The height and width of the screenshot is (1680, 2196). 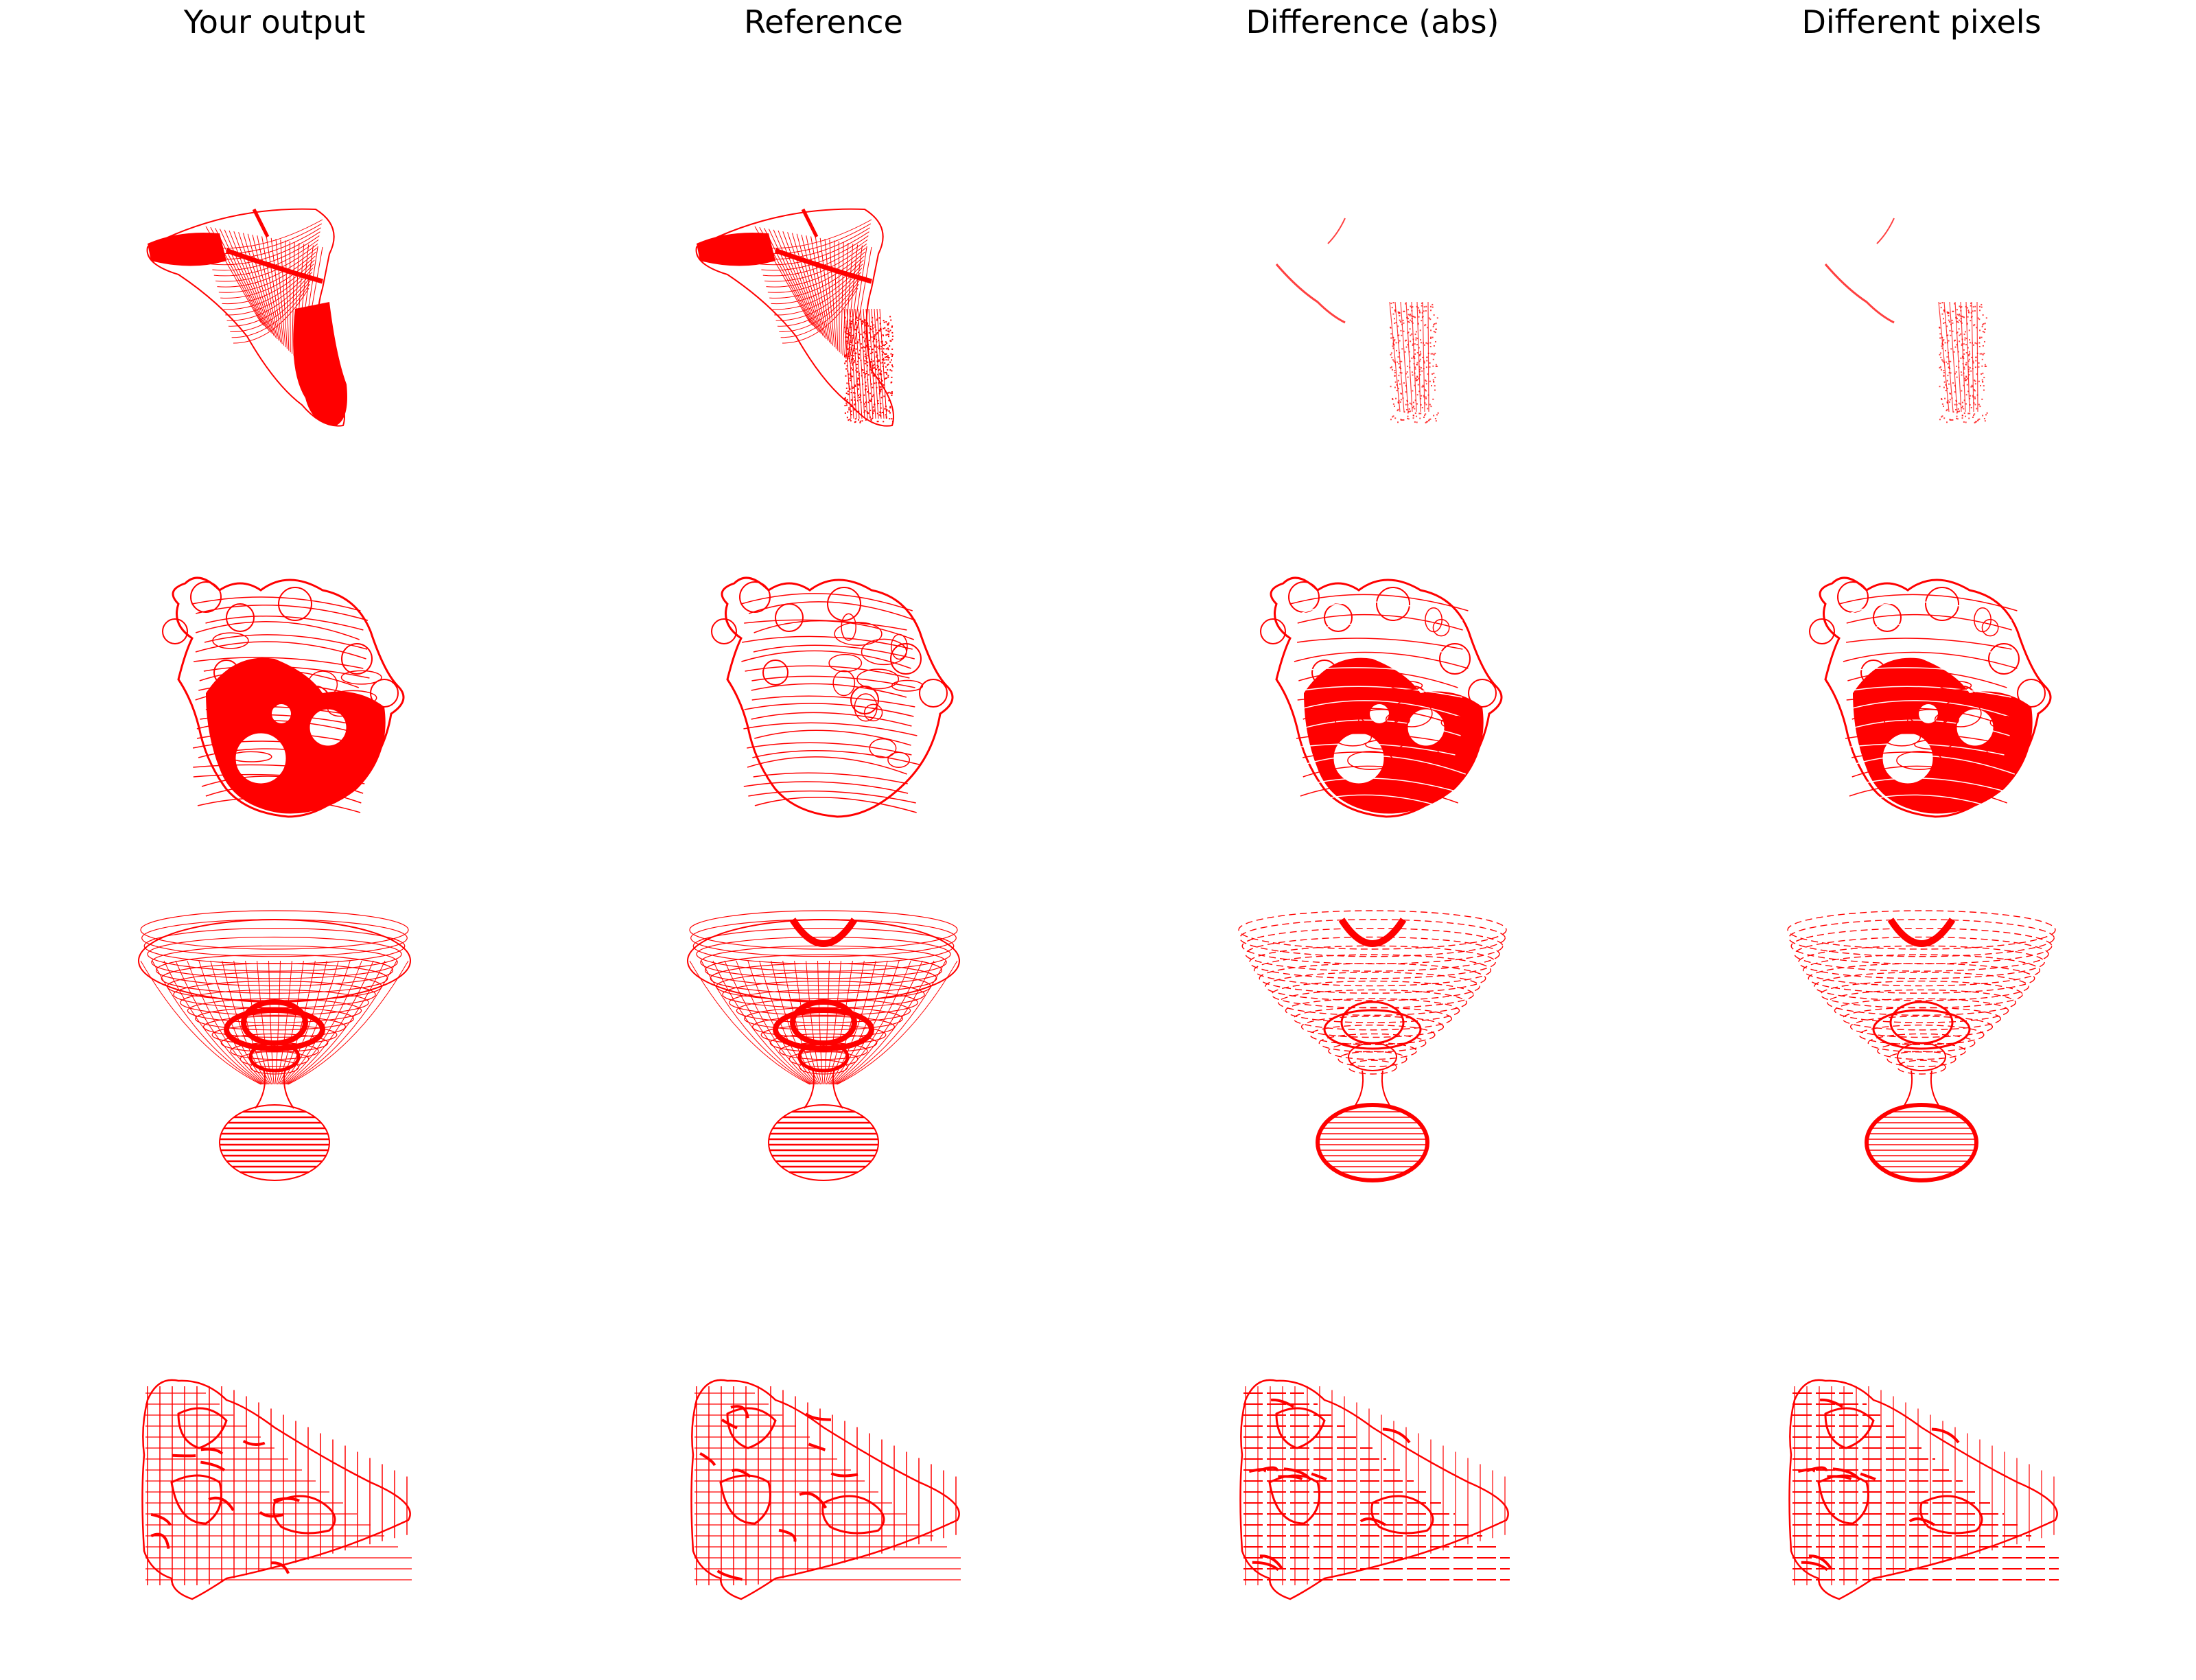 What do you see at coordinates (823, 1045) in the screenshot?
I see `panel-goblet-reference` at bounding box center [823, 1045].